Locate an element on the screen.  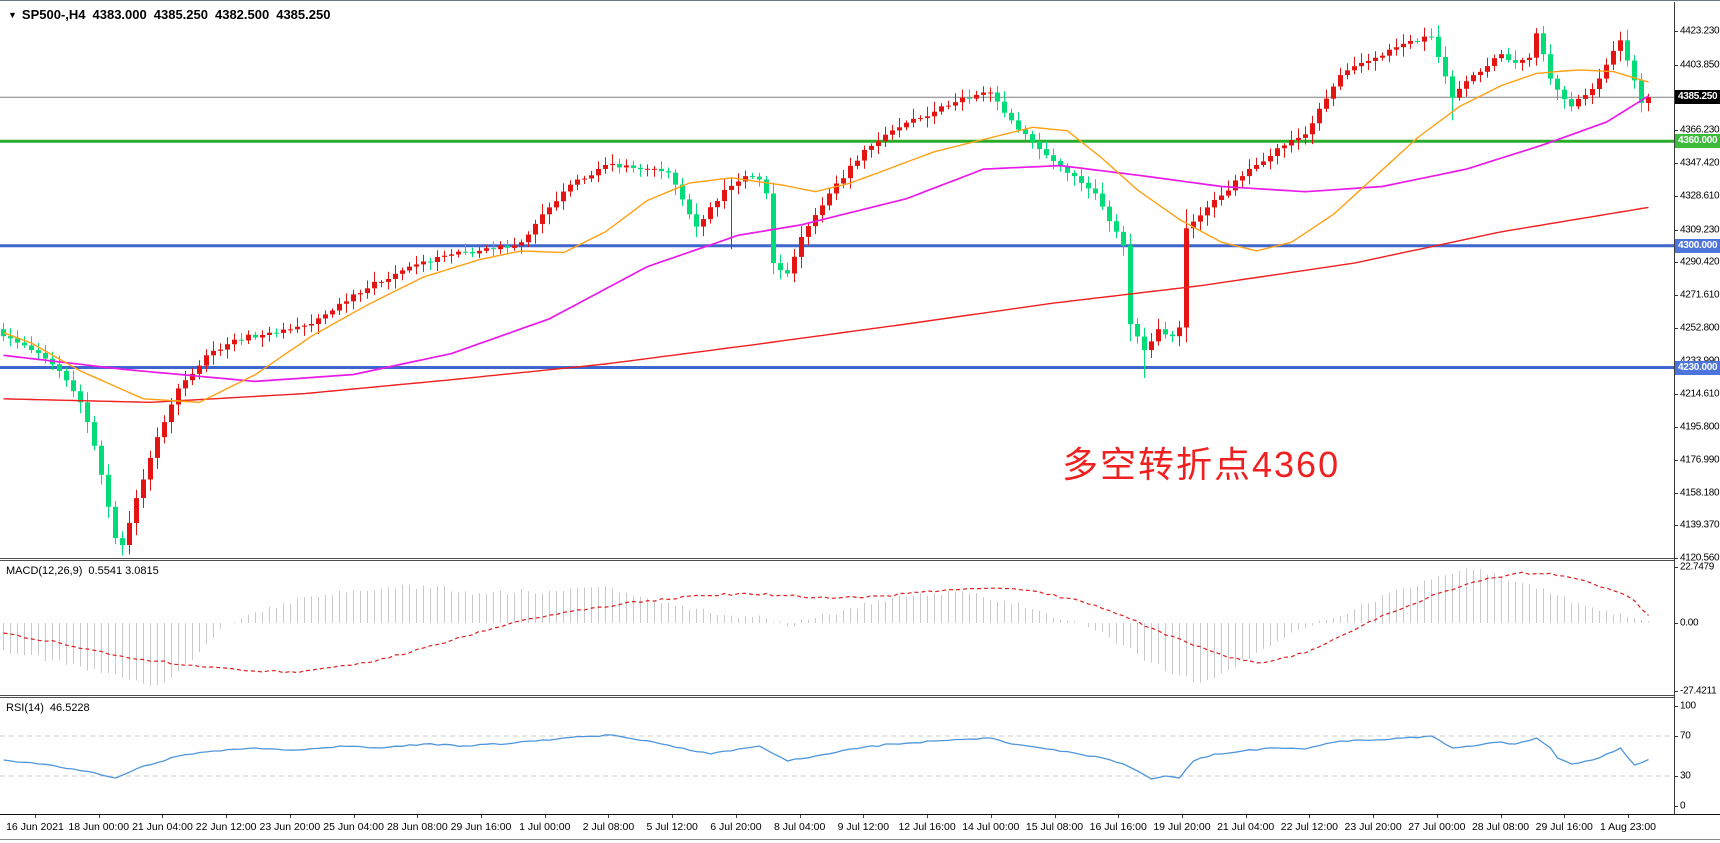
ohlc-open: 4383.000 is located at coordinates (119, 14).